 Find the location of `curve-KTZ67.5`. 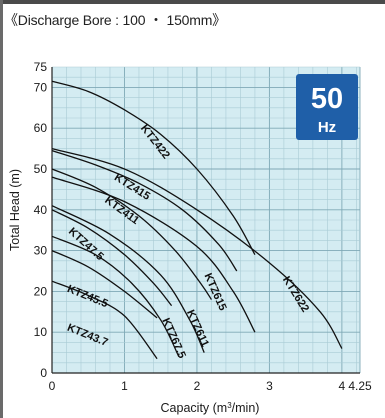

curve-KTZ67.5 is located at coordinates (115, 296).